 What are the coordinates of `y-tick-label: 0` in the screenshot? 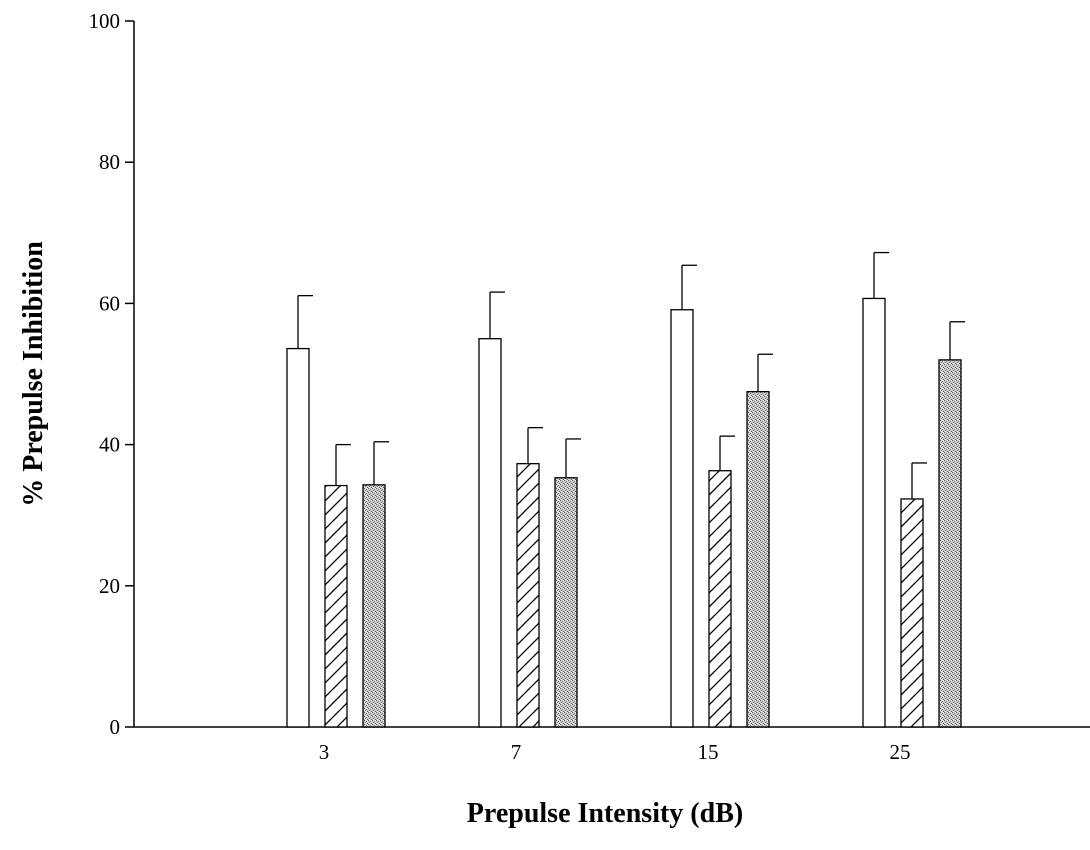 It's located at (115, 727).